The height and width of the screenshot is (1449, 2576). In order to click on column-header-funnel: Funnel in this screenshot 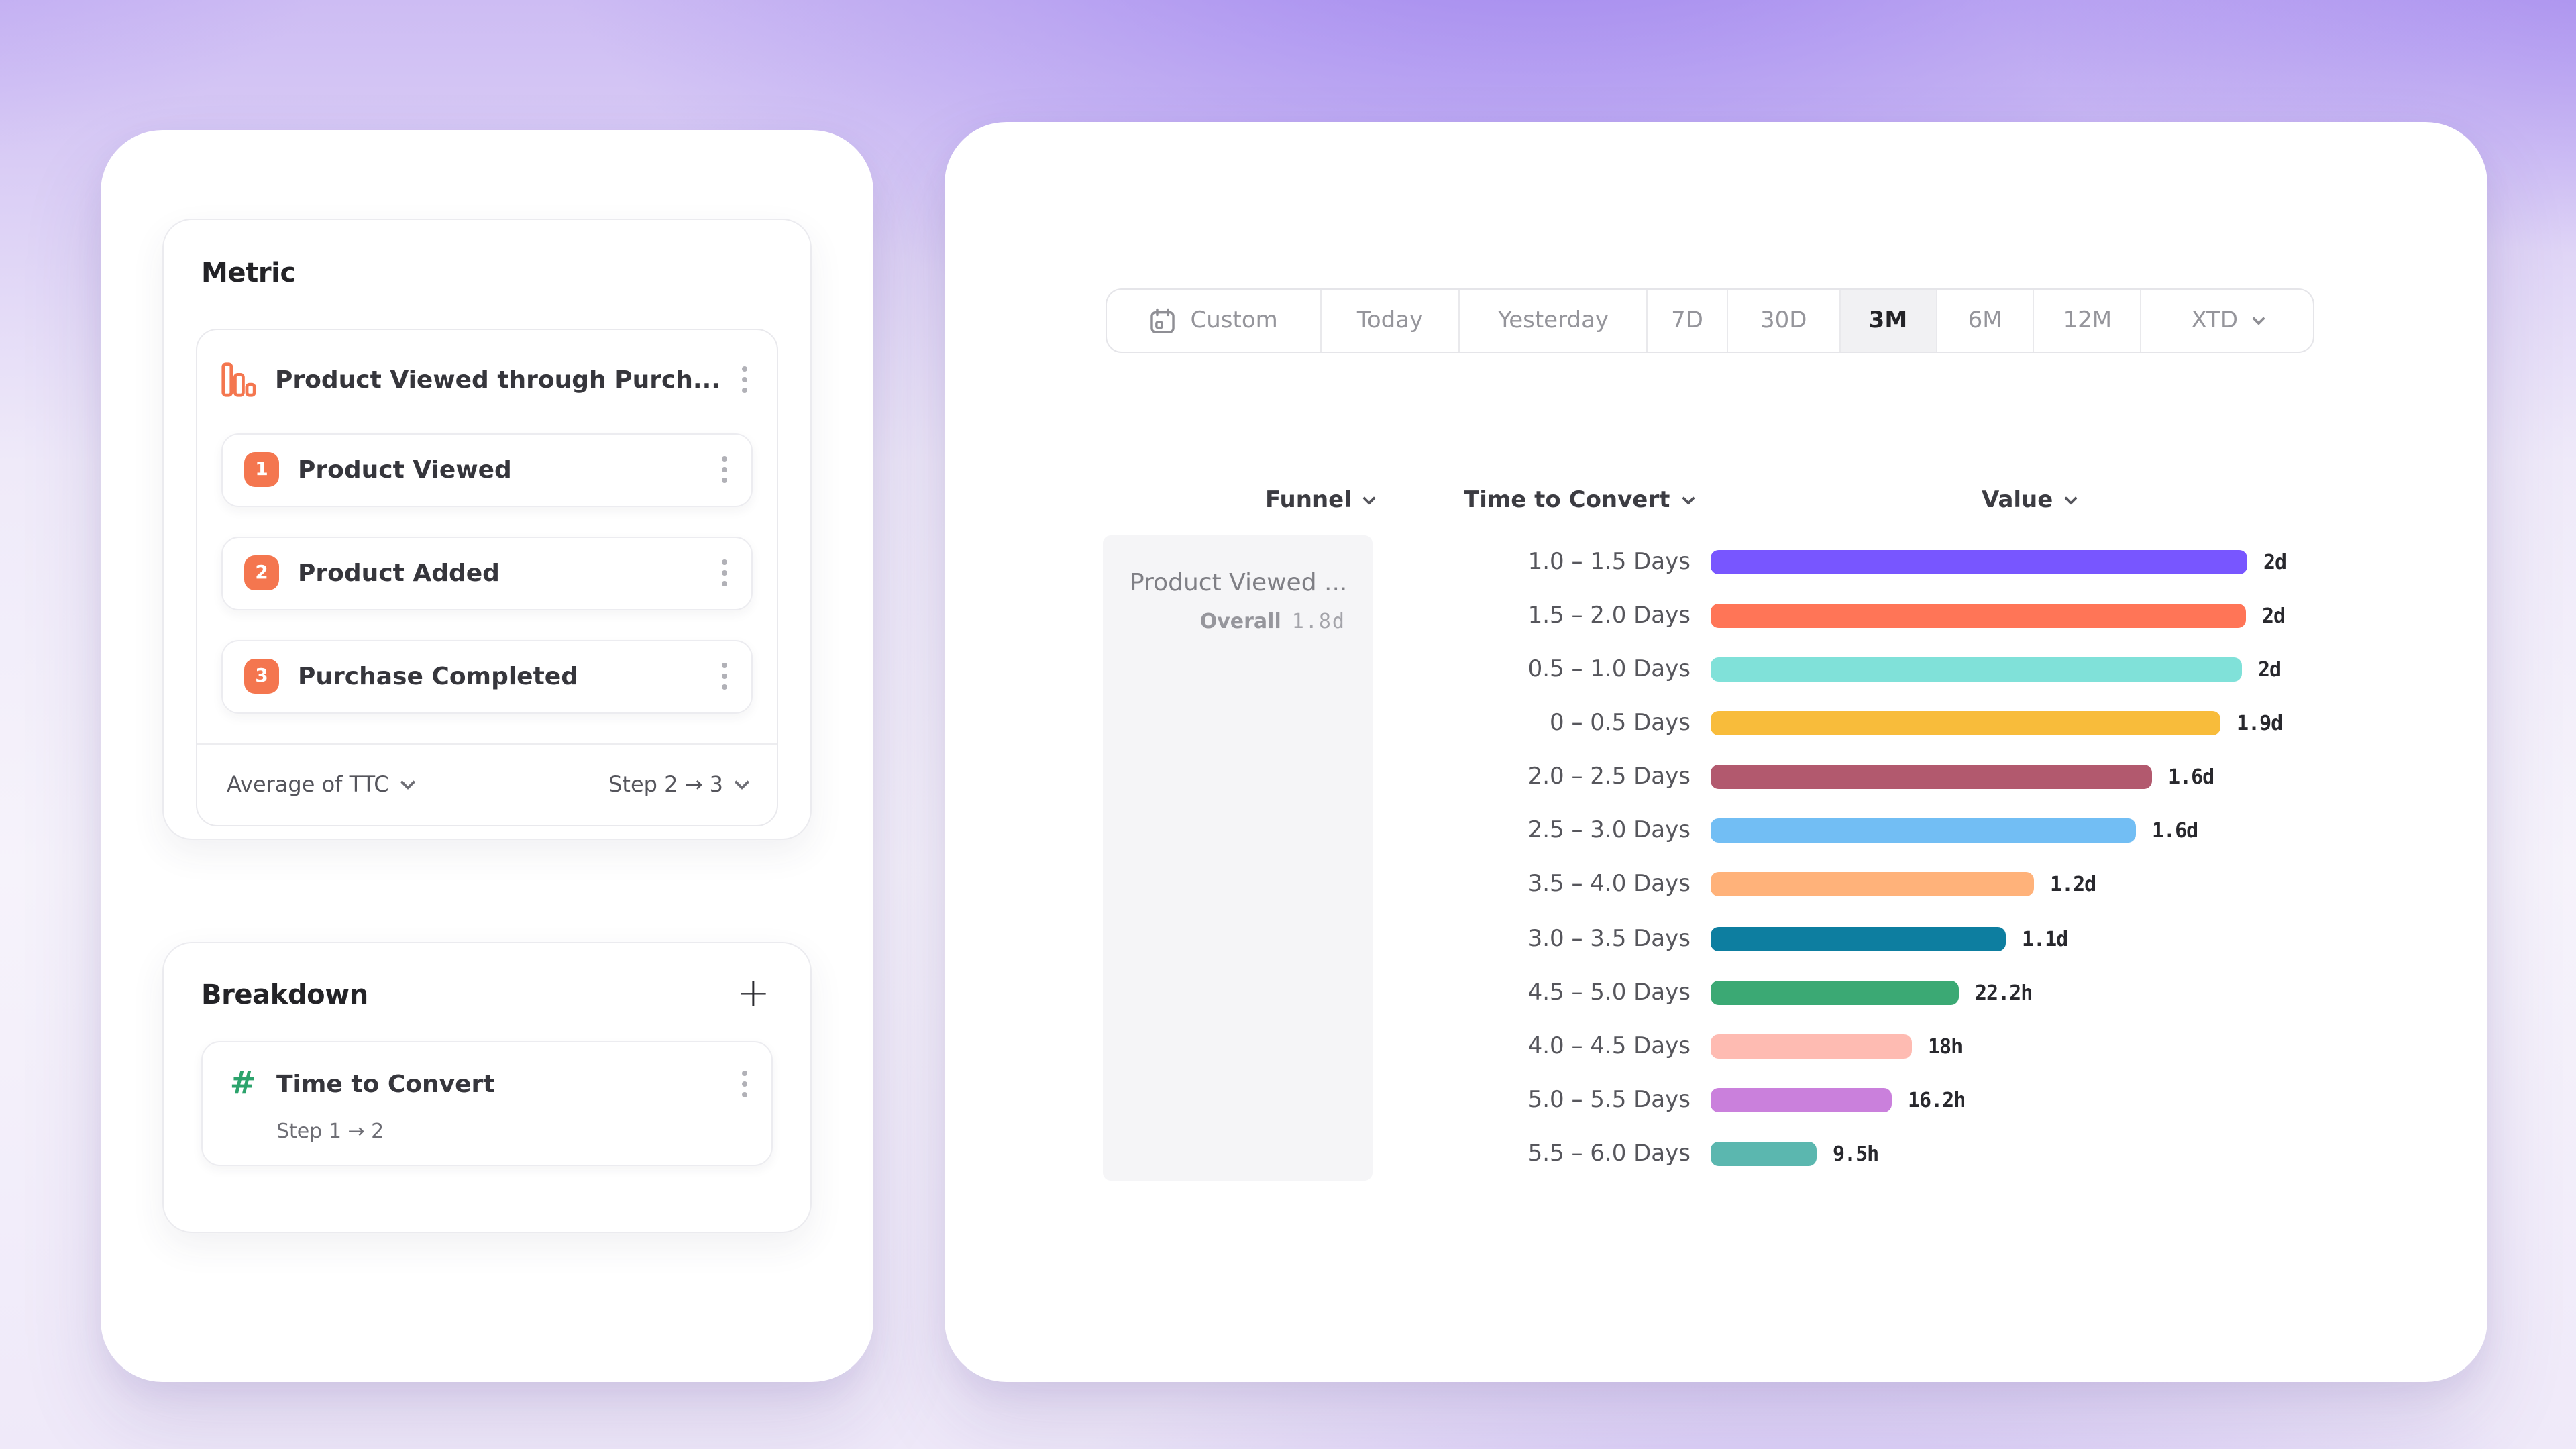, I will do `click(1321, 500)`.